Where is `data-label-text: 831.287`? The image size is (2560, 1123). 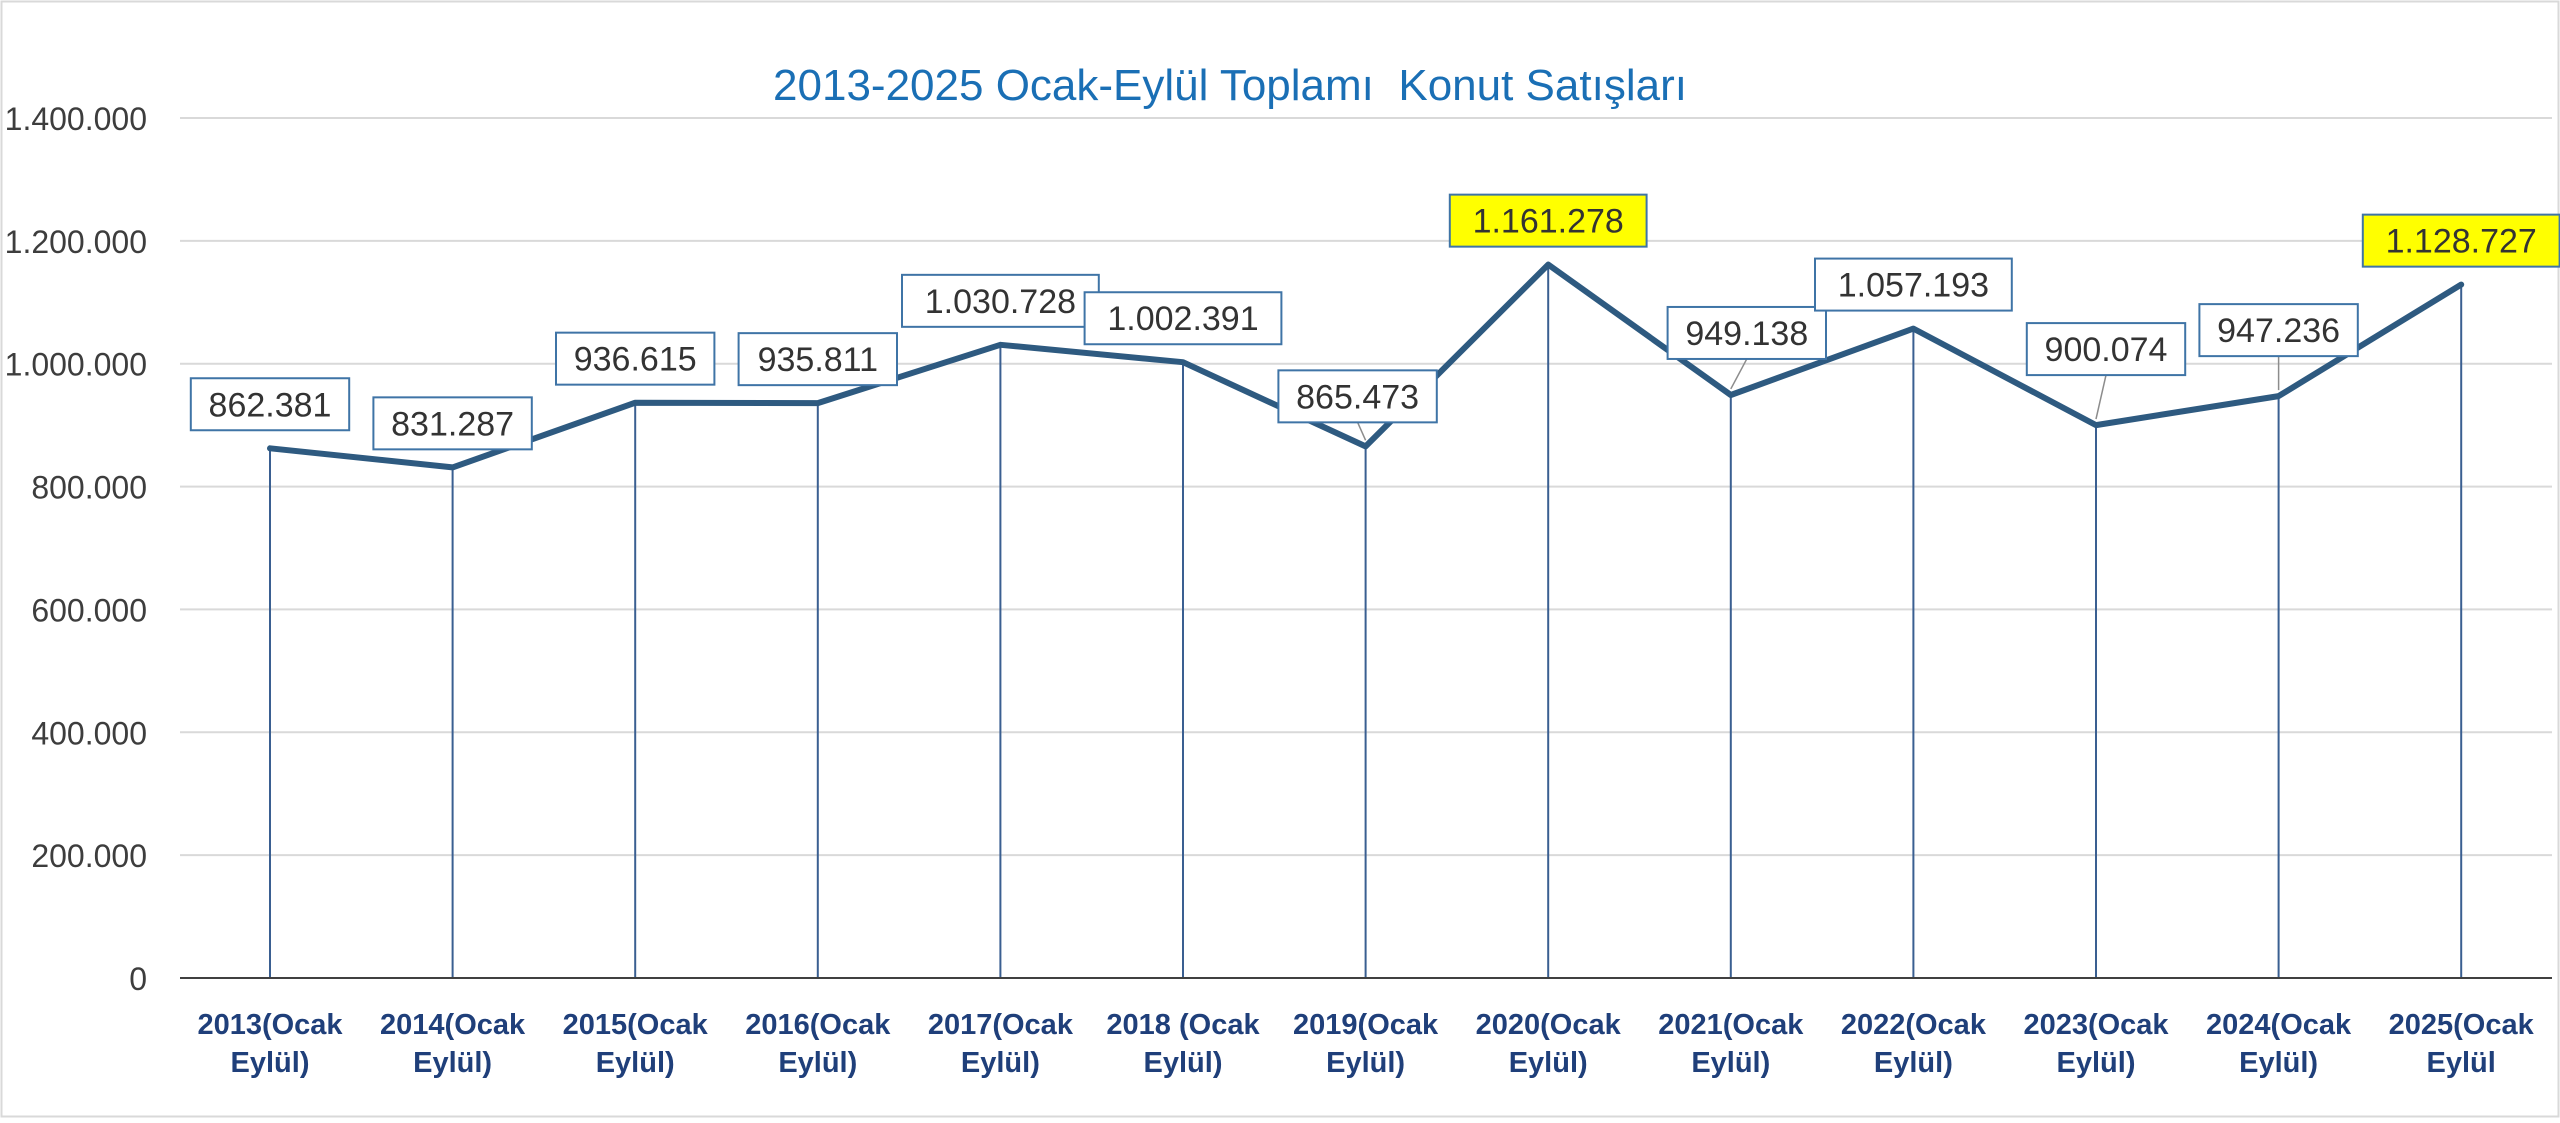
data-label-text: 831.287 is located at coordinates (452, 424).